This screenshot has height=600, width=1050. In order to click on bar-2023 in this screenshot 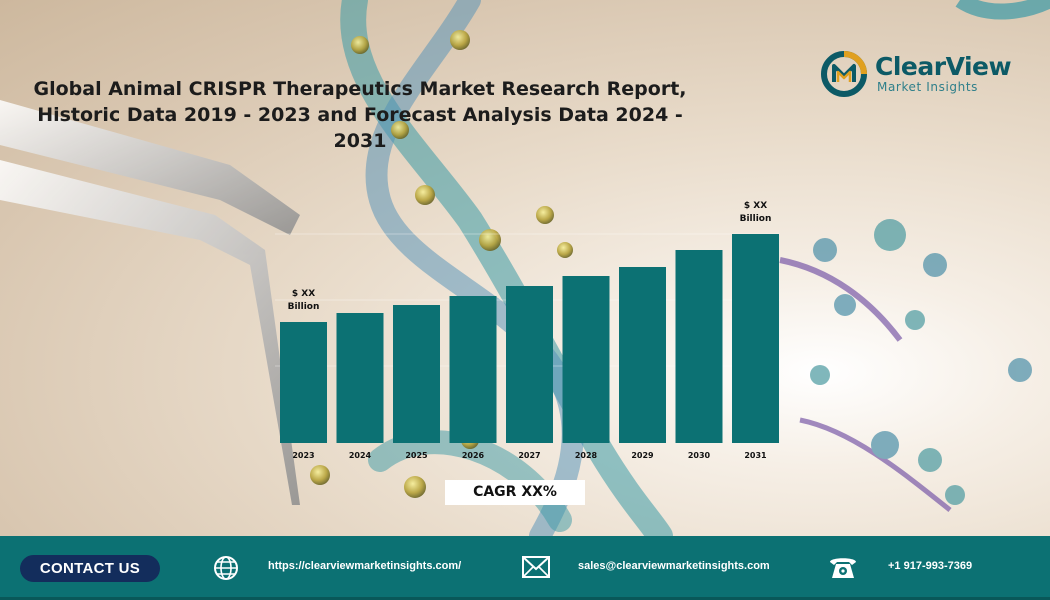, I will do `click(303, 382)`.